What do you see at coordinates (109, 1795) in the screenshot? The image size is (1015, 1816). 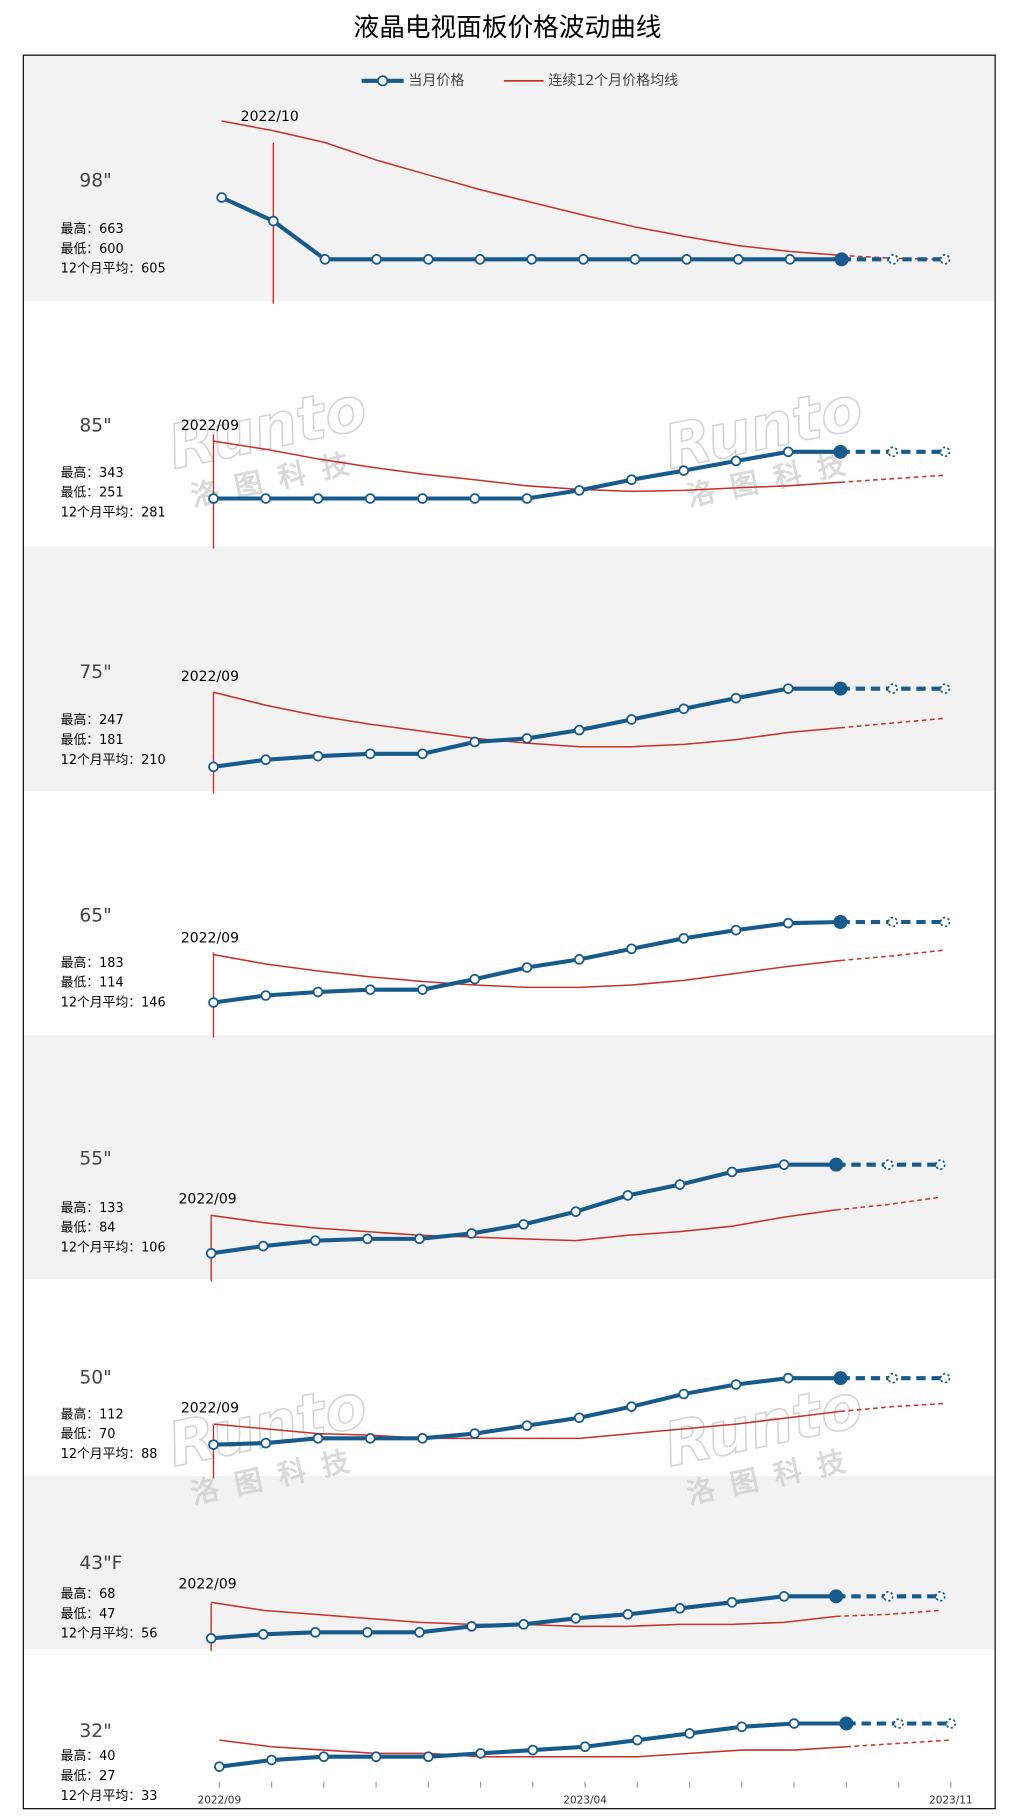 I see `stat: 12个月平均：33` at bounding box center [109, 1795].